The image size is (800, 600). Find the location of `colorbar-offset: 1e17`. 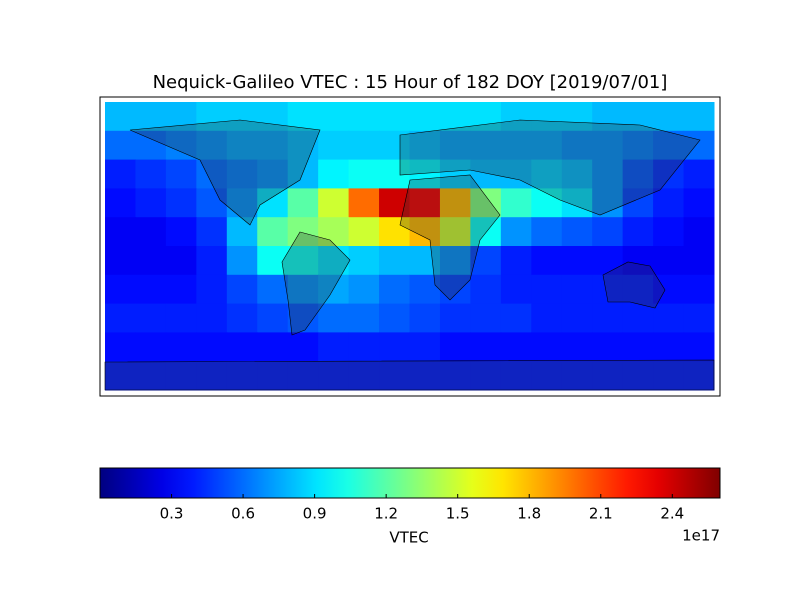

colorbar-offset: 1e17 is located at coordinates (701, 536).